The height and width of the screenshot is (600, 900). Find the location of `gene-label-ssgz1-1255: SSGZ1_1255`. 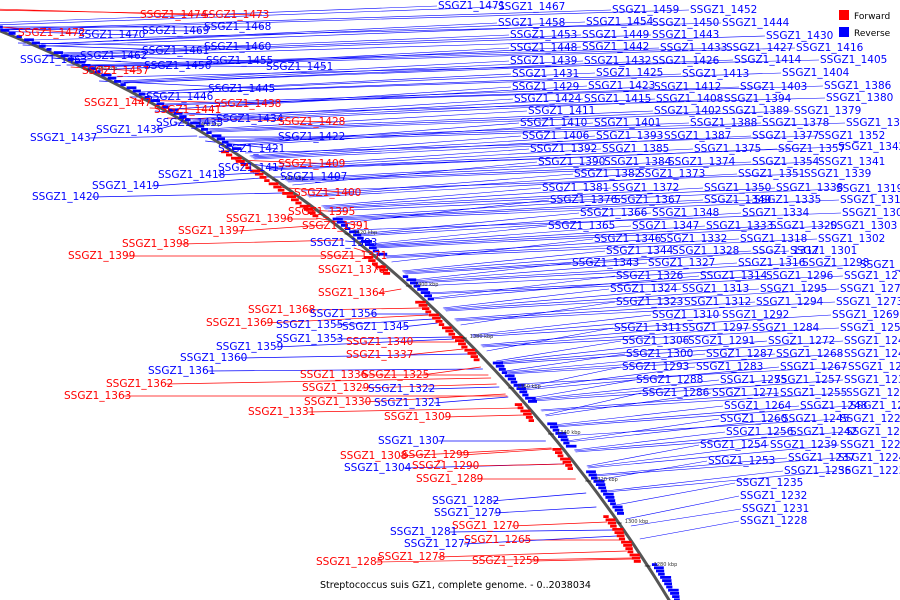

gene-label-ssgz1-1255: SSGZ1_1255 is located at coordinates (813, 393).